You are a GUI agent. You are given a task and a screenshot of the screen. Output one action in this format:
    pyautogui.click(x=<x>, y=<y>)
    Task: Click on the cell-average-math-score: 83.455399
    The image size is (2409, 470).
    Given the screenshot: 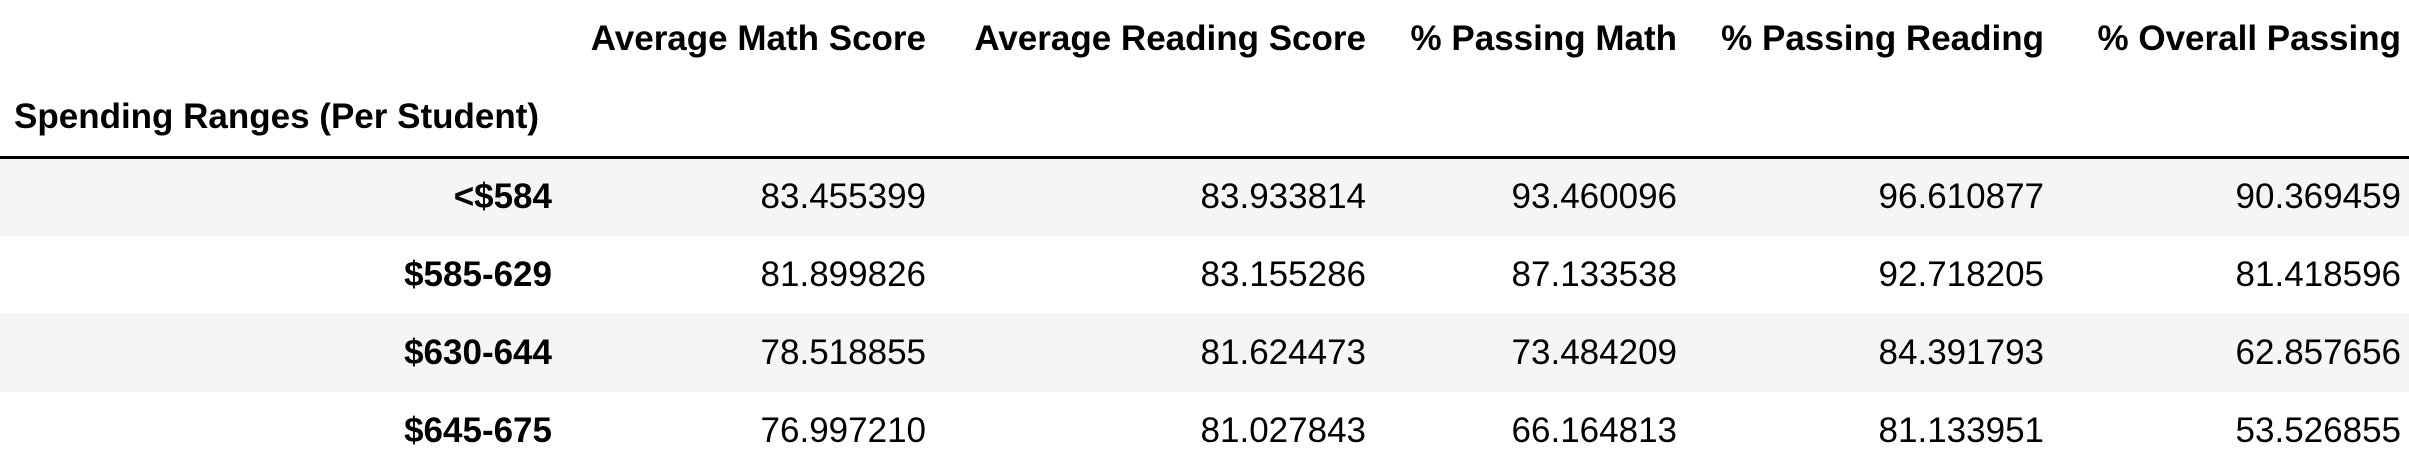 What is the action you would take?
    pyautogui.click(x=843, y=197)
    